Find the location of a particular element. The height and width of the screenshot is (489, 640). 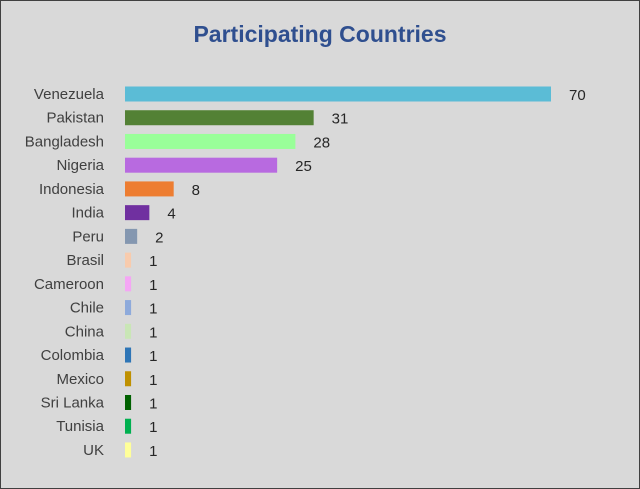

data-label-peru: 2 is located at coordinates (159, 237).